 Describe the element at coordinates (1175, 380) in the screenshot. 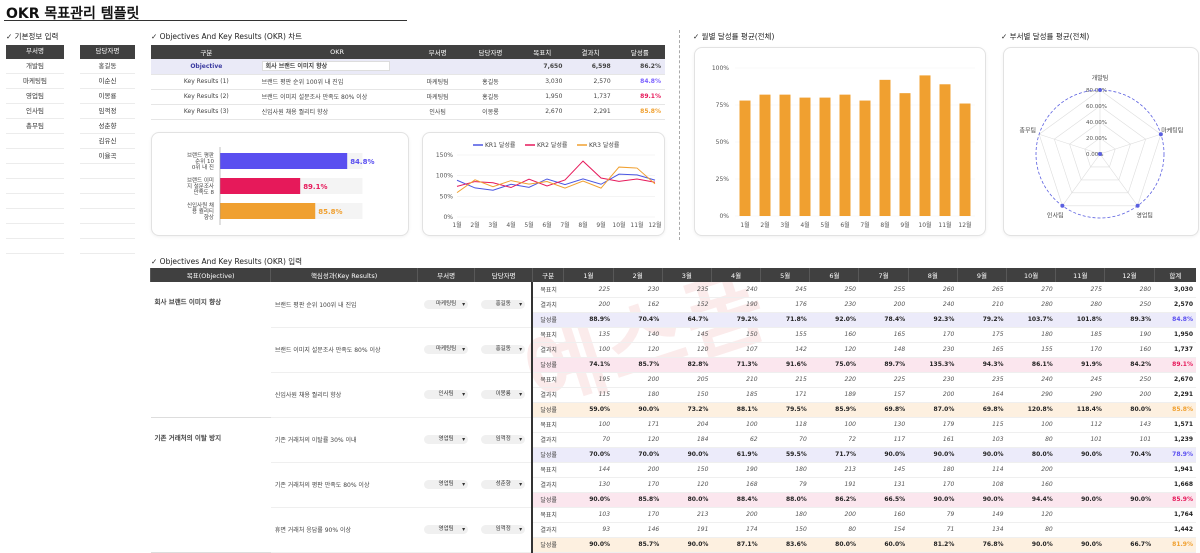

I see `total-cell: 2,670` at that location.